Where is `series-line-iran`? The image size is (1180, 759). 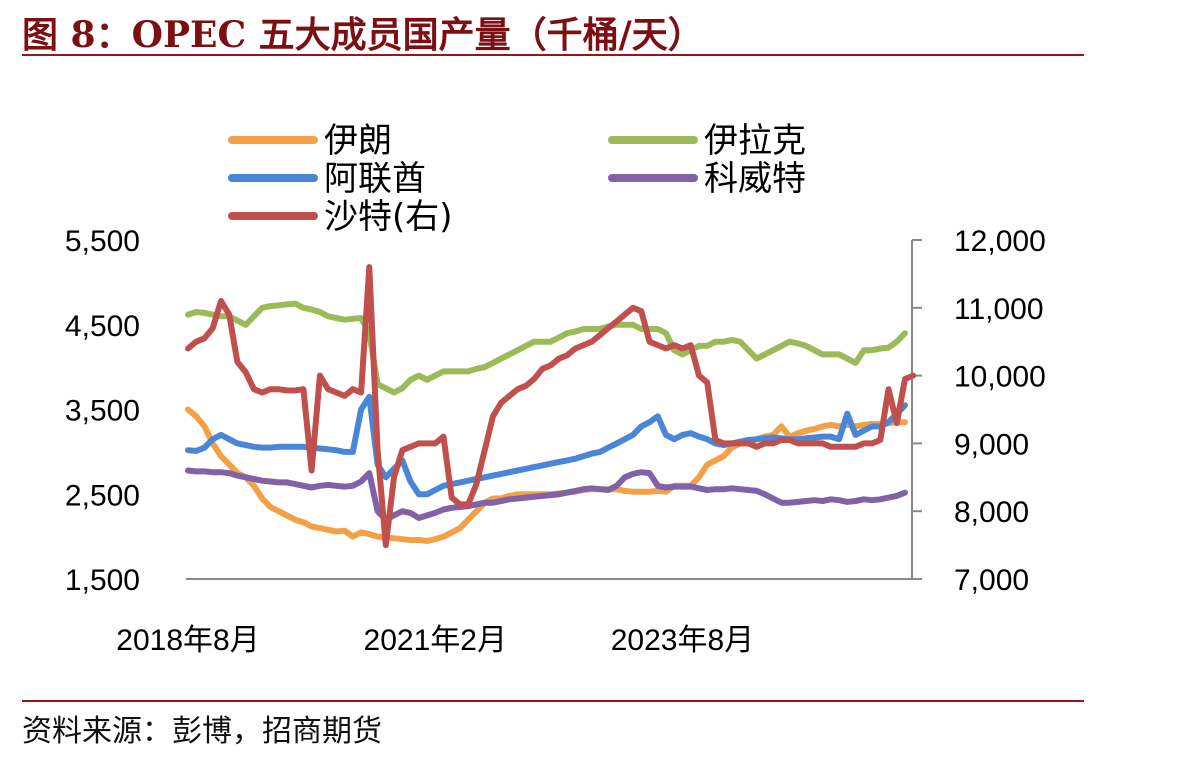
series-line-iran is located at coordinates (546, 475).